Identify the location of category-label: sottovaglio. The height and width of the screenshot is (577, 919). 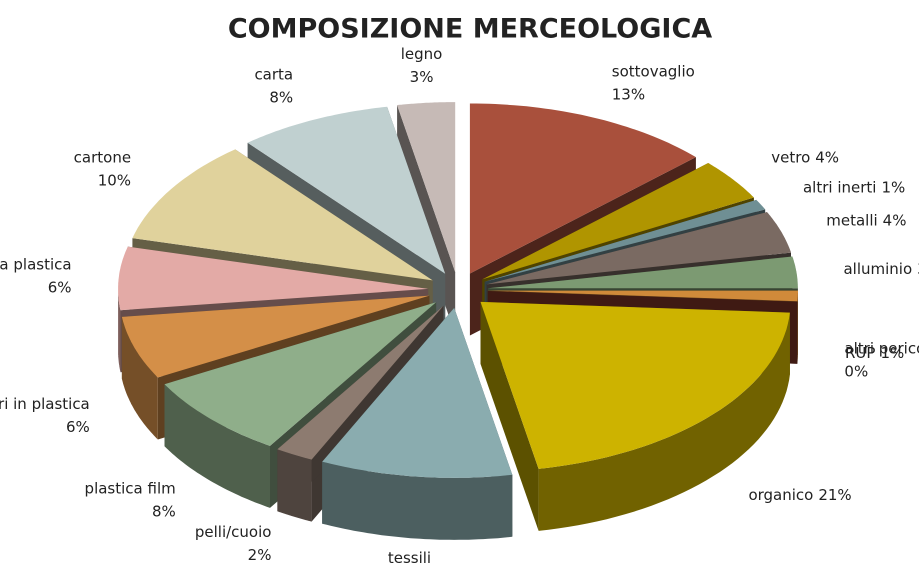
(653, 72).